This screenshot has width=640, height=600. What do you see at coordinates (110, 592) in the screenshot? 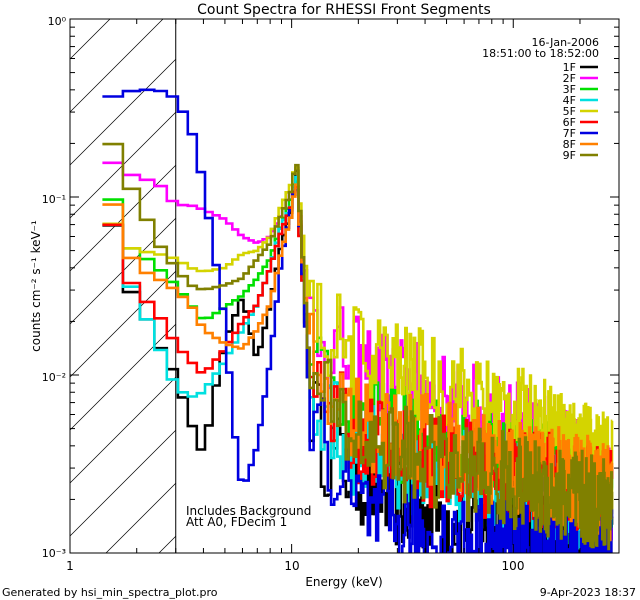
I see `footer-generated-by: Generated by hsi_min_spectra_plot.pro` at bounding box center [110, 592].